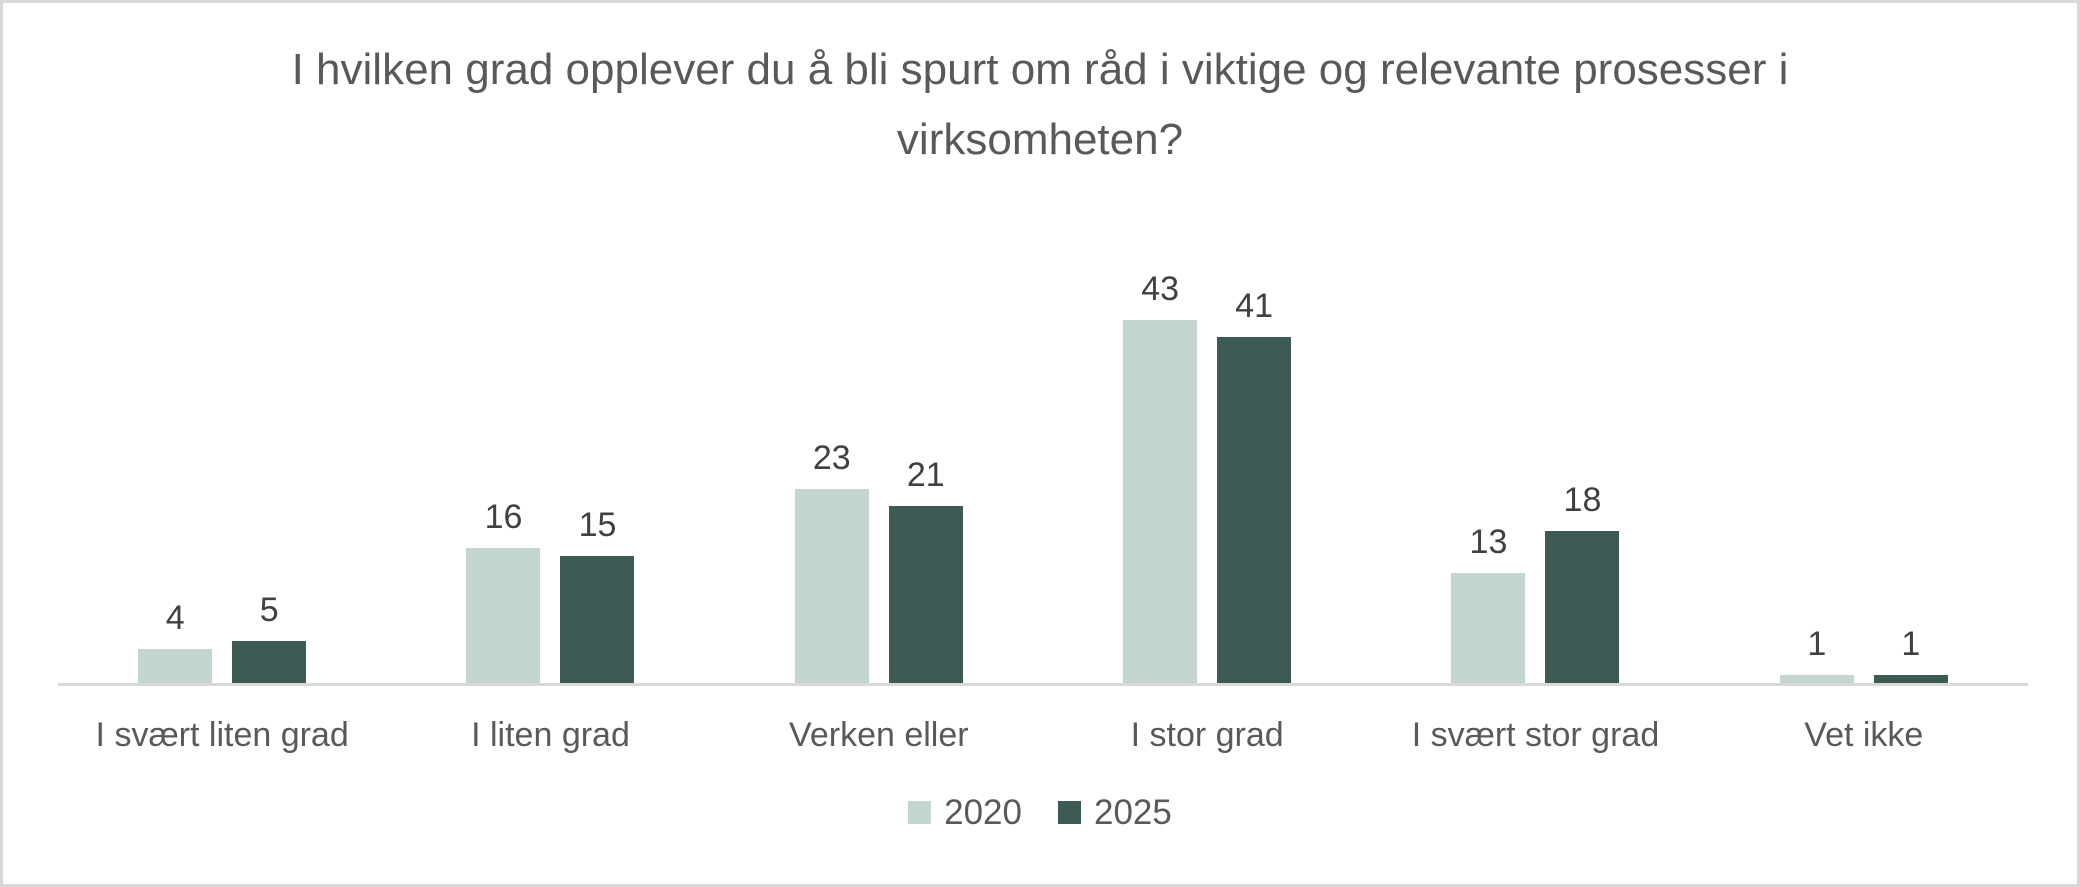 This screenshot has height=887, width=2080. I want to click on legend-item: 2020, so click(965, 812).